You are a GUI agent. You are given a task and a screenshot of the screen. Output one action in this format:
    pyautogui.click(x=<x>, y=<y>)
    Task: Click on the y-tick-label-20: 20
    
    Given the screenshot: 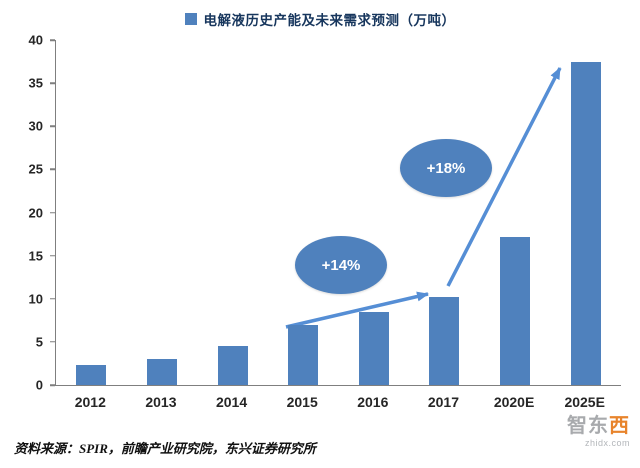 What is the action you would take?
    pyautogui.click(x=35, y=212)
    